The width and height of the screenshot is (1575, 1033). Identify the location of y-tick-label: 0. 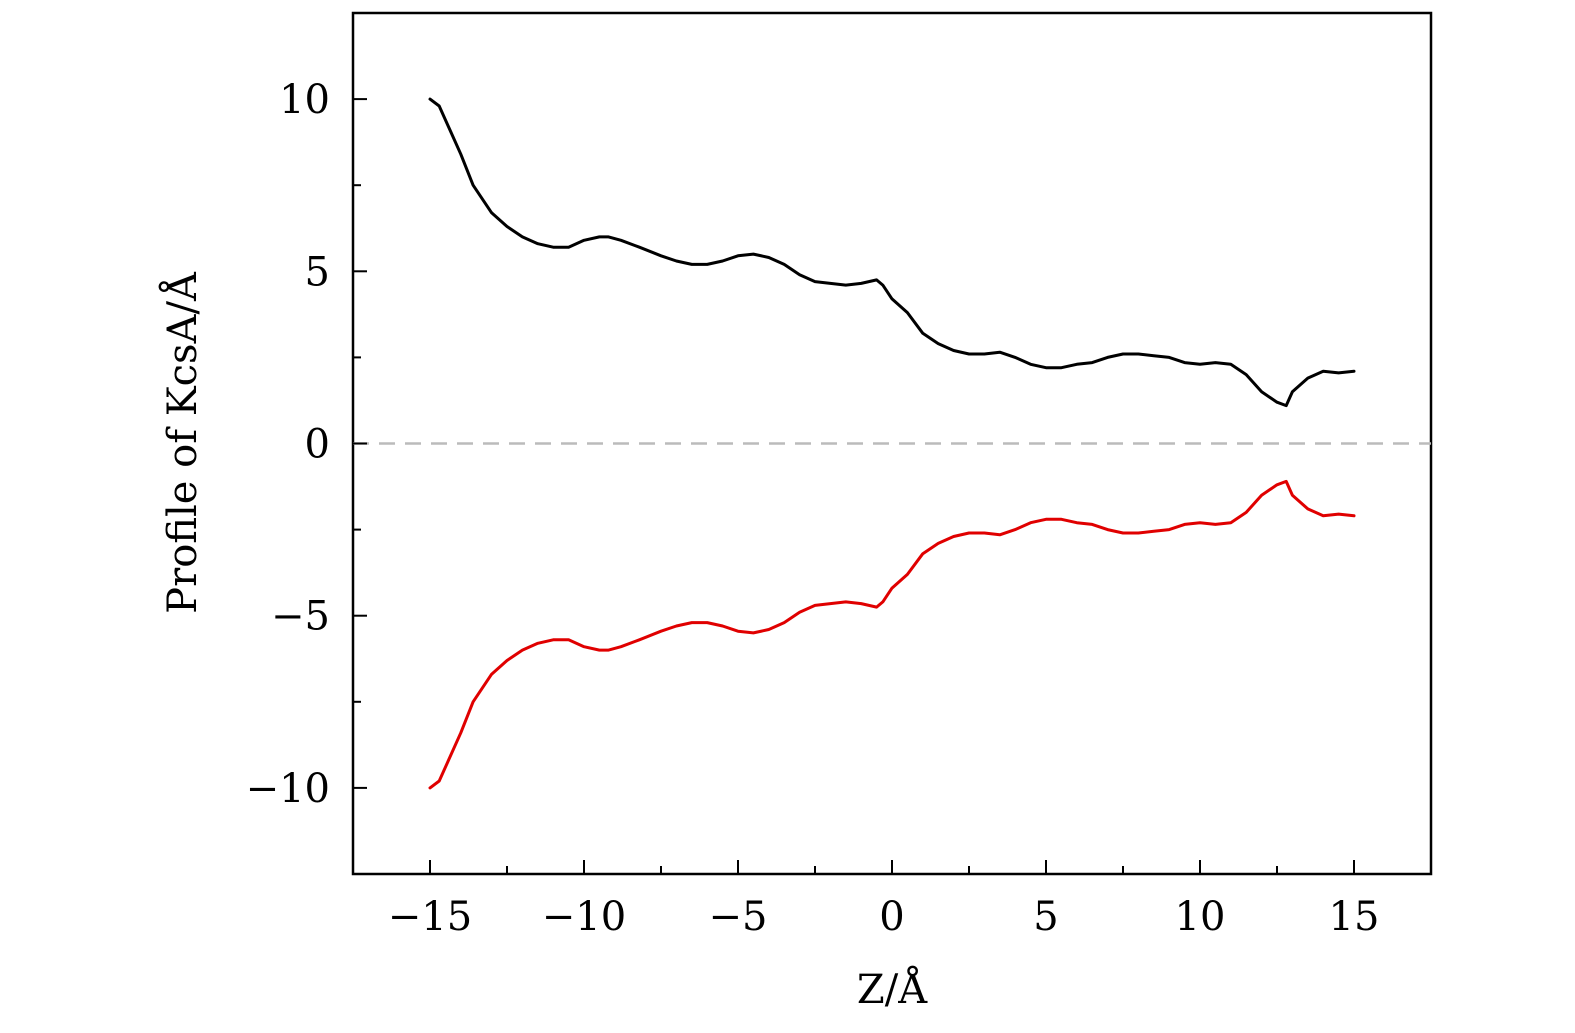
(317, 445).